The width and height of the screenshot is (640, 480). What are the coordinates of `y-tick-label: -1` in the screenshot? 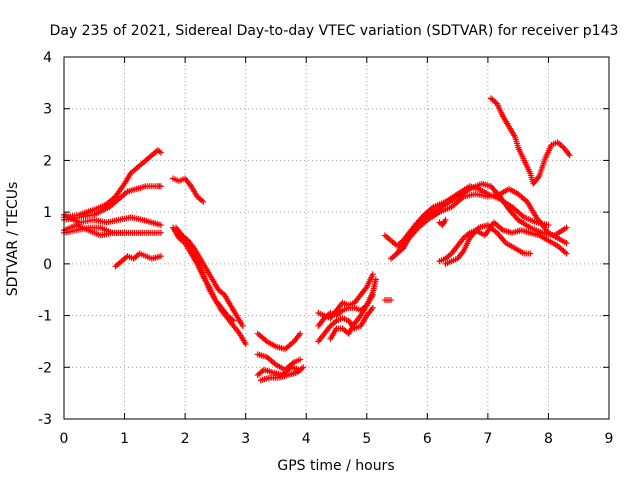 It's located at (45, 317).